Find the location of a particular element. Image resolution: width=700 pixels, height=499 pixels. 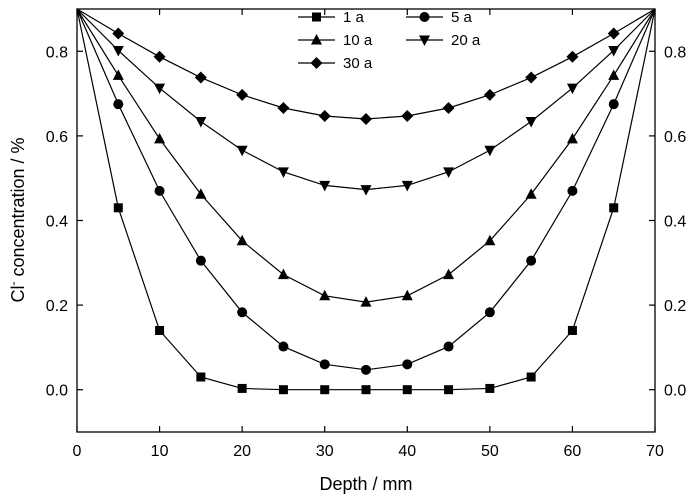

x-tick-label: 10 is located at coordinates (160, 451).